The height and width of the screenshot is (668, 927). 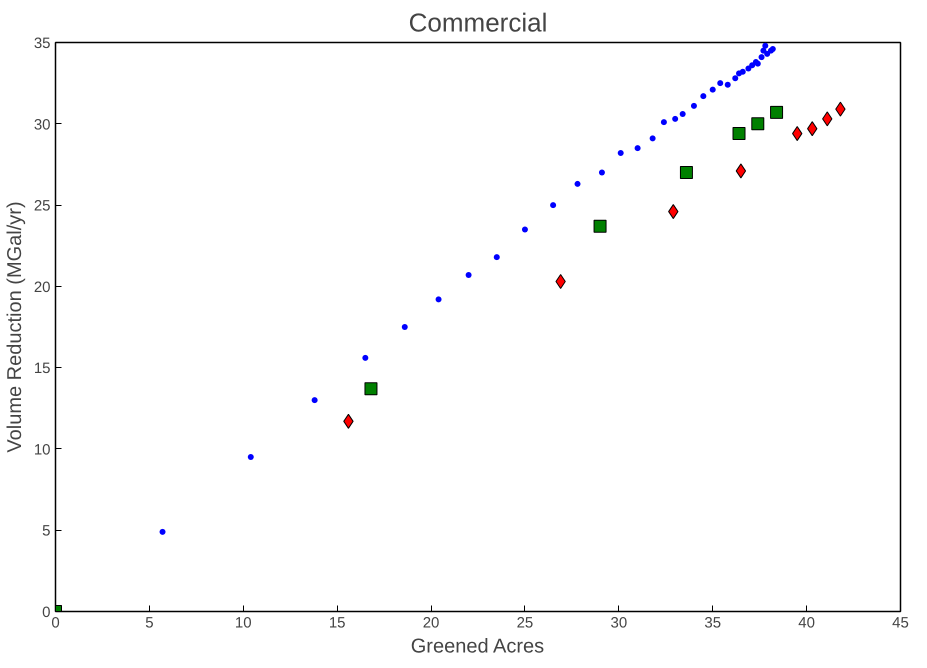 I want to click on x-tick-label: 35, so click(x=713, y=623).